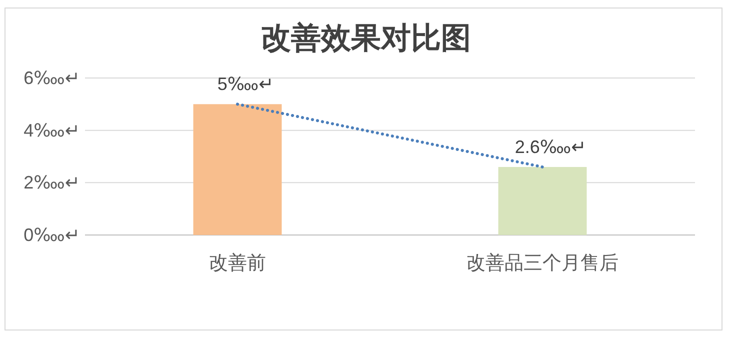 Image resolution: width=732 pixels, height=342 pixels. What do you see at coordinates (237, 263) in the screenshot?
I see `x-tick-label: 改善前` at bounding box center [237, 263].